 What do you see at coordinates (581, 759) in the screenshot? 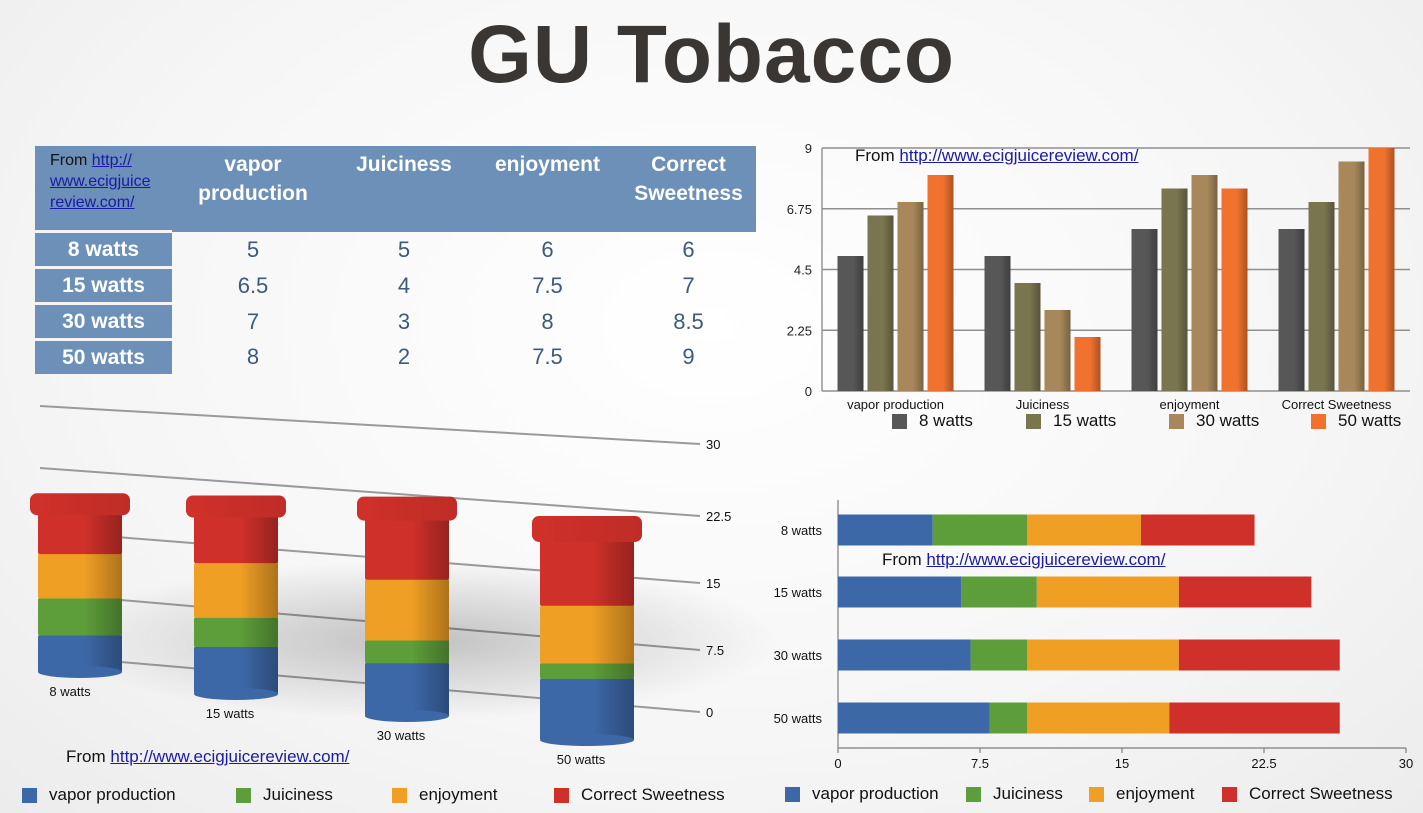
I see `x-tick-label: 50 watts` at bounding box center [581, 759].